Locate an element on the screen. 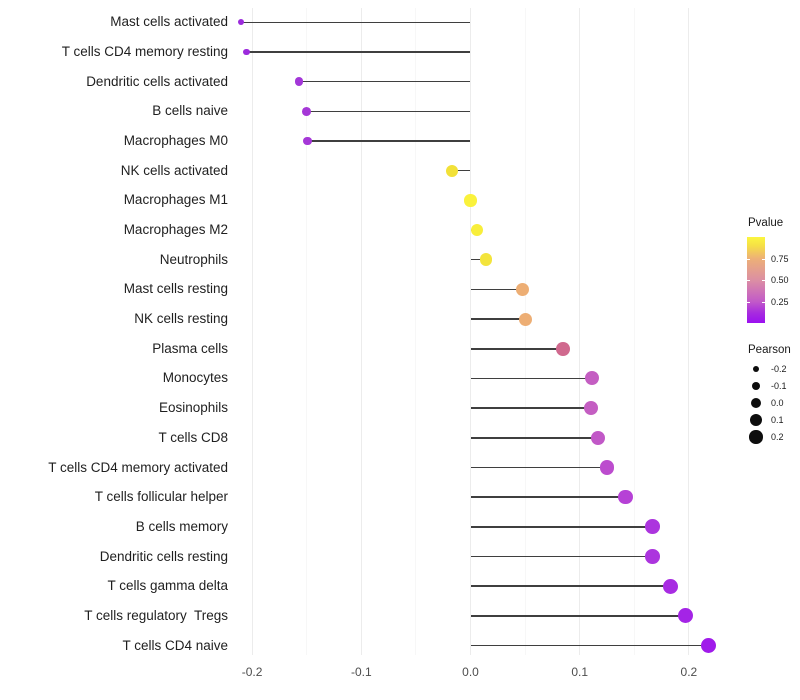  category-label: T cells regulatory Tregs is located at coordinates (156, 615).